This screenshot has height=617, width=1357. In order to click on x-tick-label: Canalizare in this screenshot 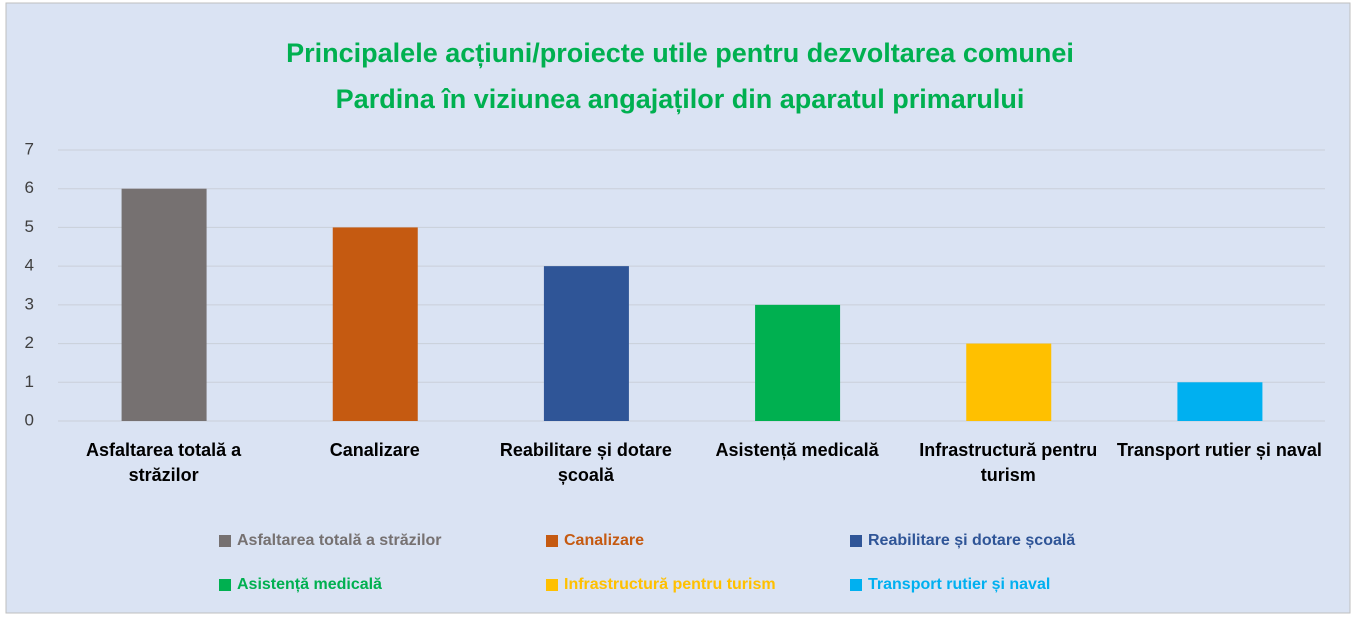, I will do `click(374, 450)`.